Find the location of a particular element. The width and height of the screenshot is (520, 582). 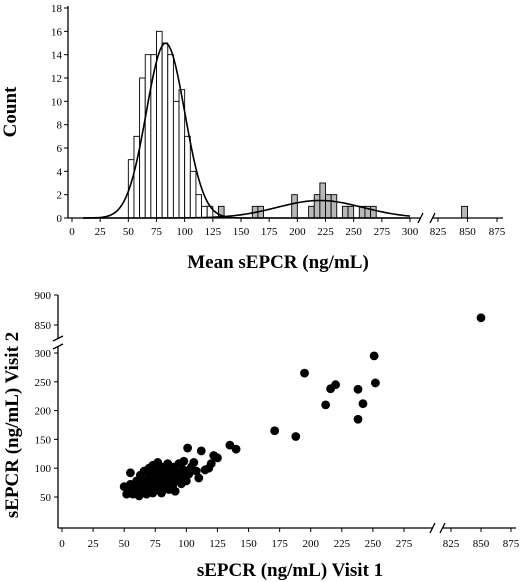

hist-x-tick-label: 50 is located at coordinates (129, 232).